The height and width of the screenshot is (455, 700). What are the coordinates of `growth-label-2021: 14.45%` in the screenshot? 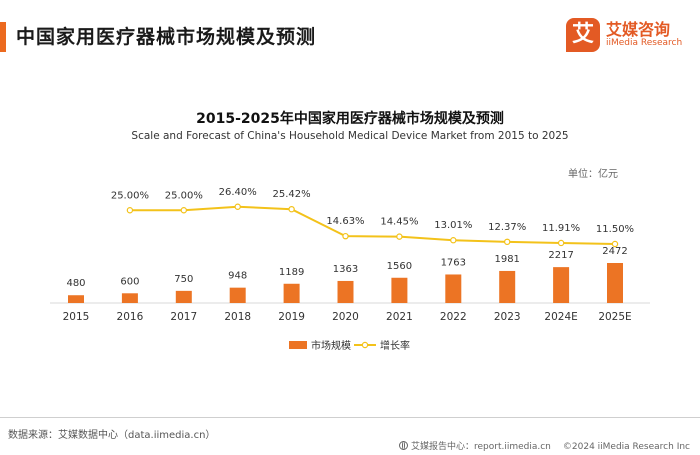 It's located at (399, 222).